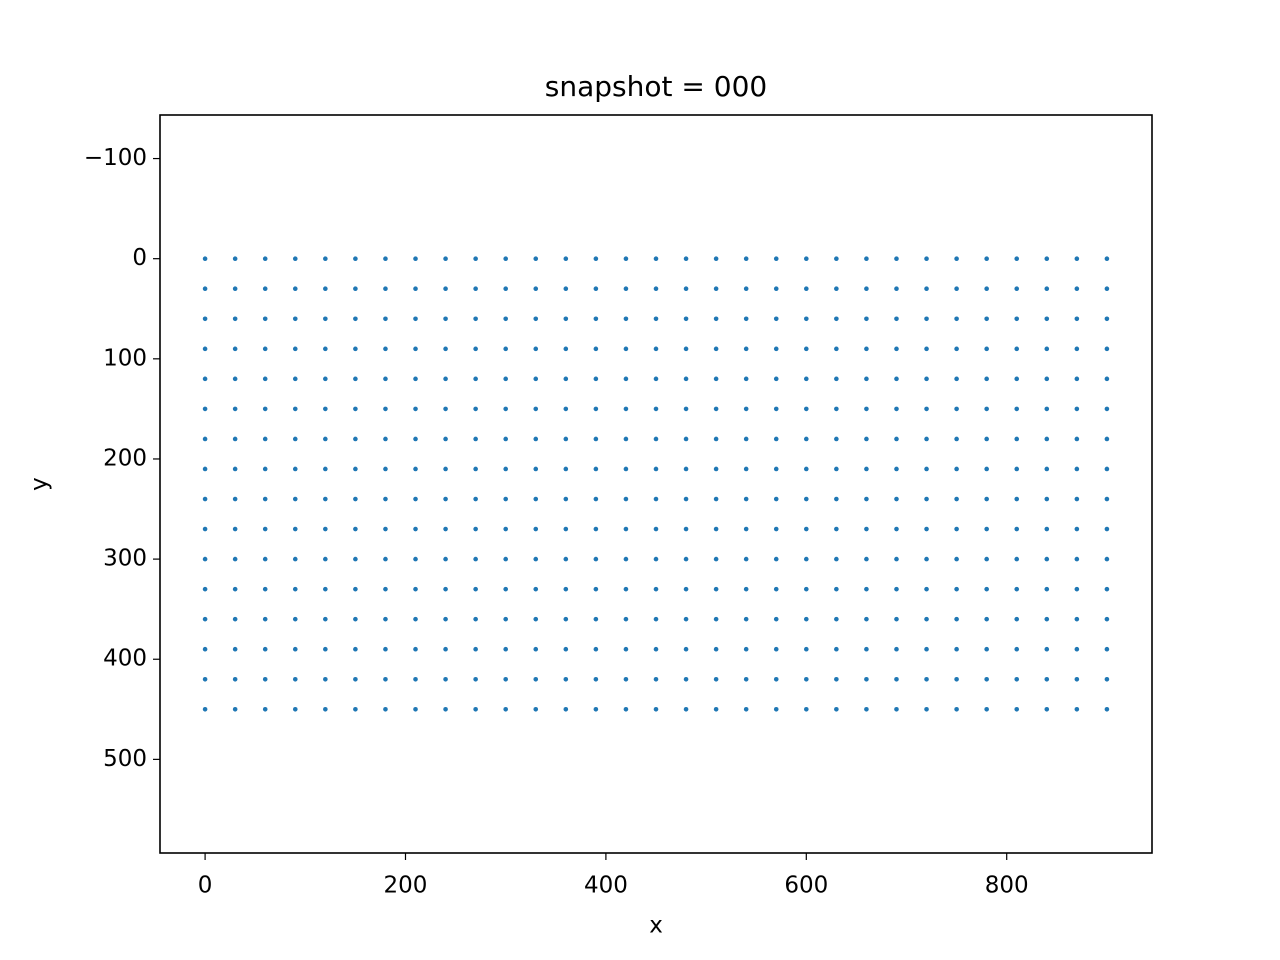 Image resolution: width=1280 pixels, height=960 pixels. What do you see at coordinates (806, 886) in the screenshot?
I see `x-tick-label: 600` at bounding box center [806, 886].